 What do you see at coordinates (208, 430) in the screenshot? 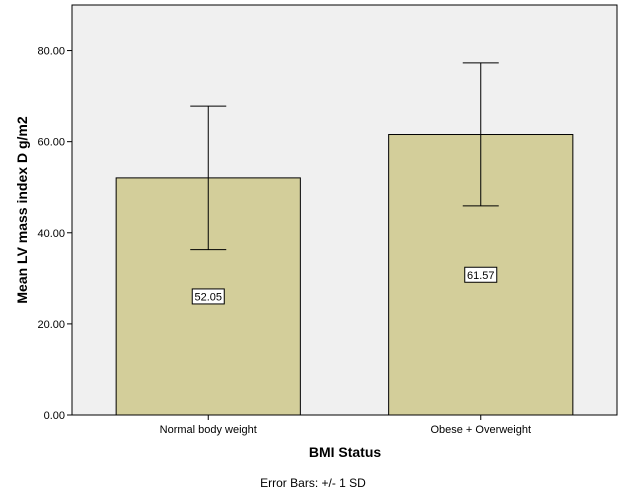
I see `x-tick-label: Normal body weight` at bounding box center [208, 430].